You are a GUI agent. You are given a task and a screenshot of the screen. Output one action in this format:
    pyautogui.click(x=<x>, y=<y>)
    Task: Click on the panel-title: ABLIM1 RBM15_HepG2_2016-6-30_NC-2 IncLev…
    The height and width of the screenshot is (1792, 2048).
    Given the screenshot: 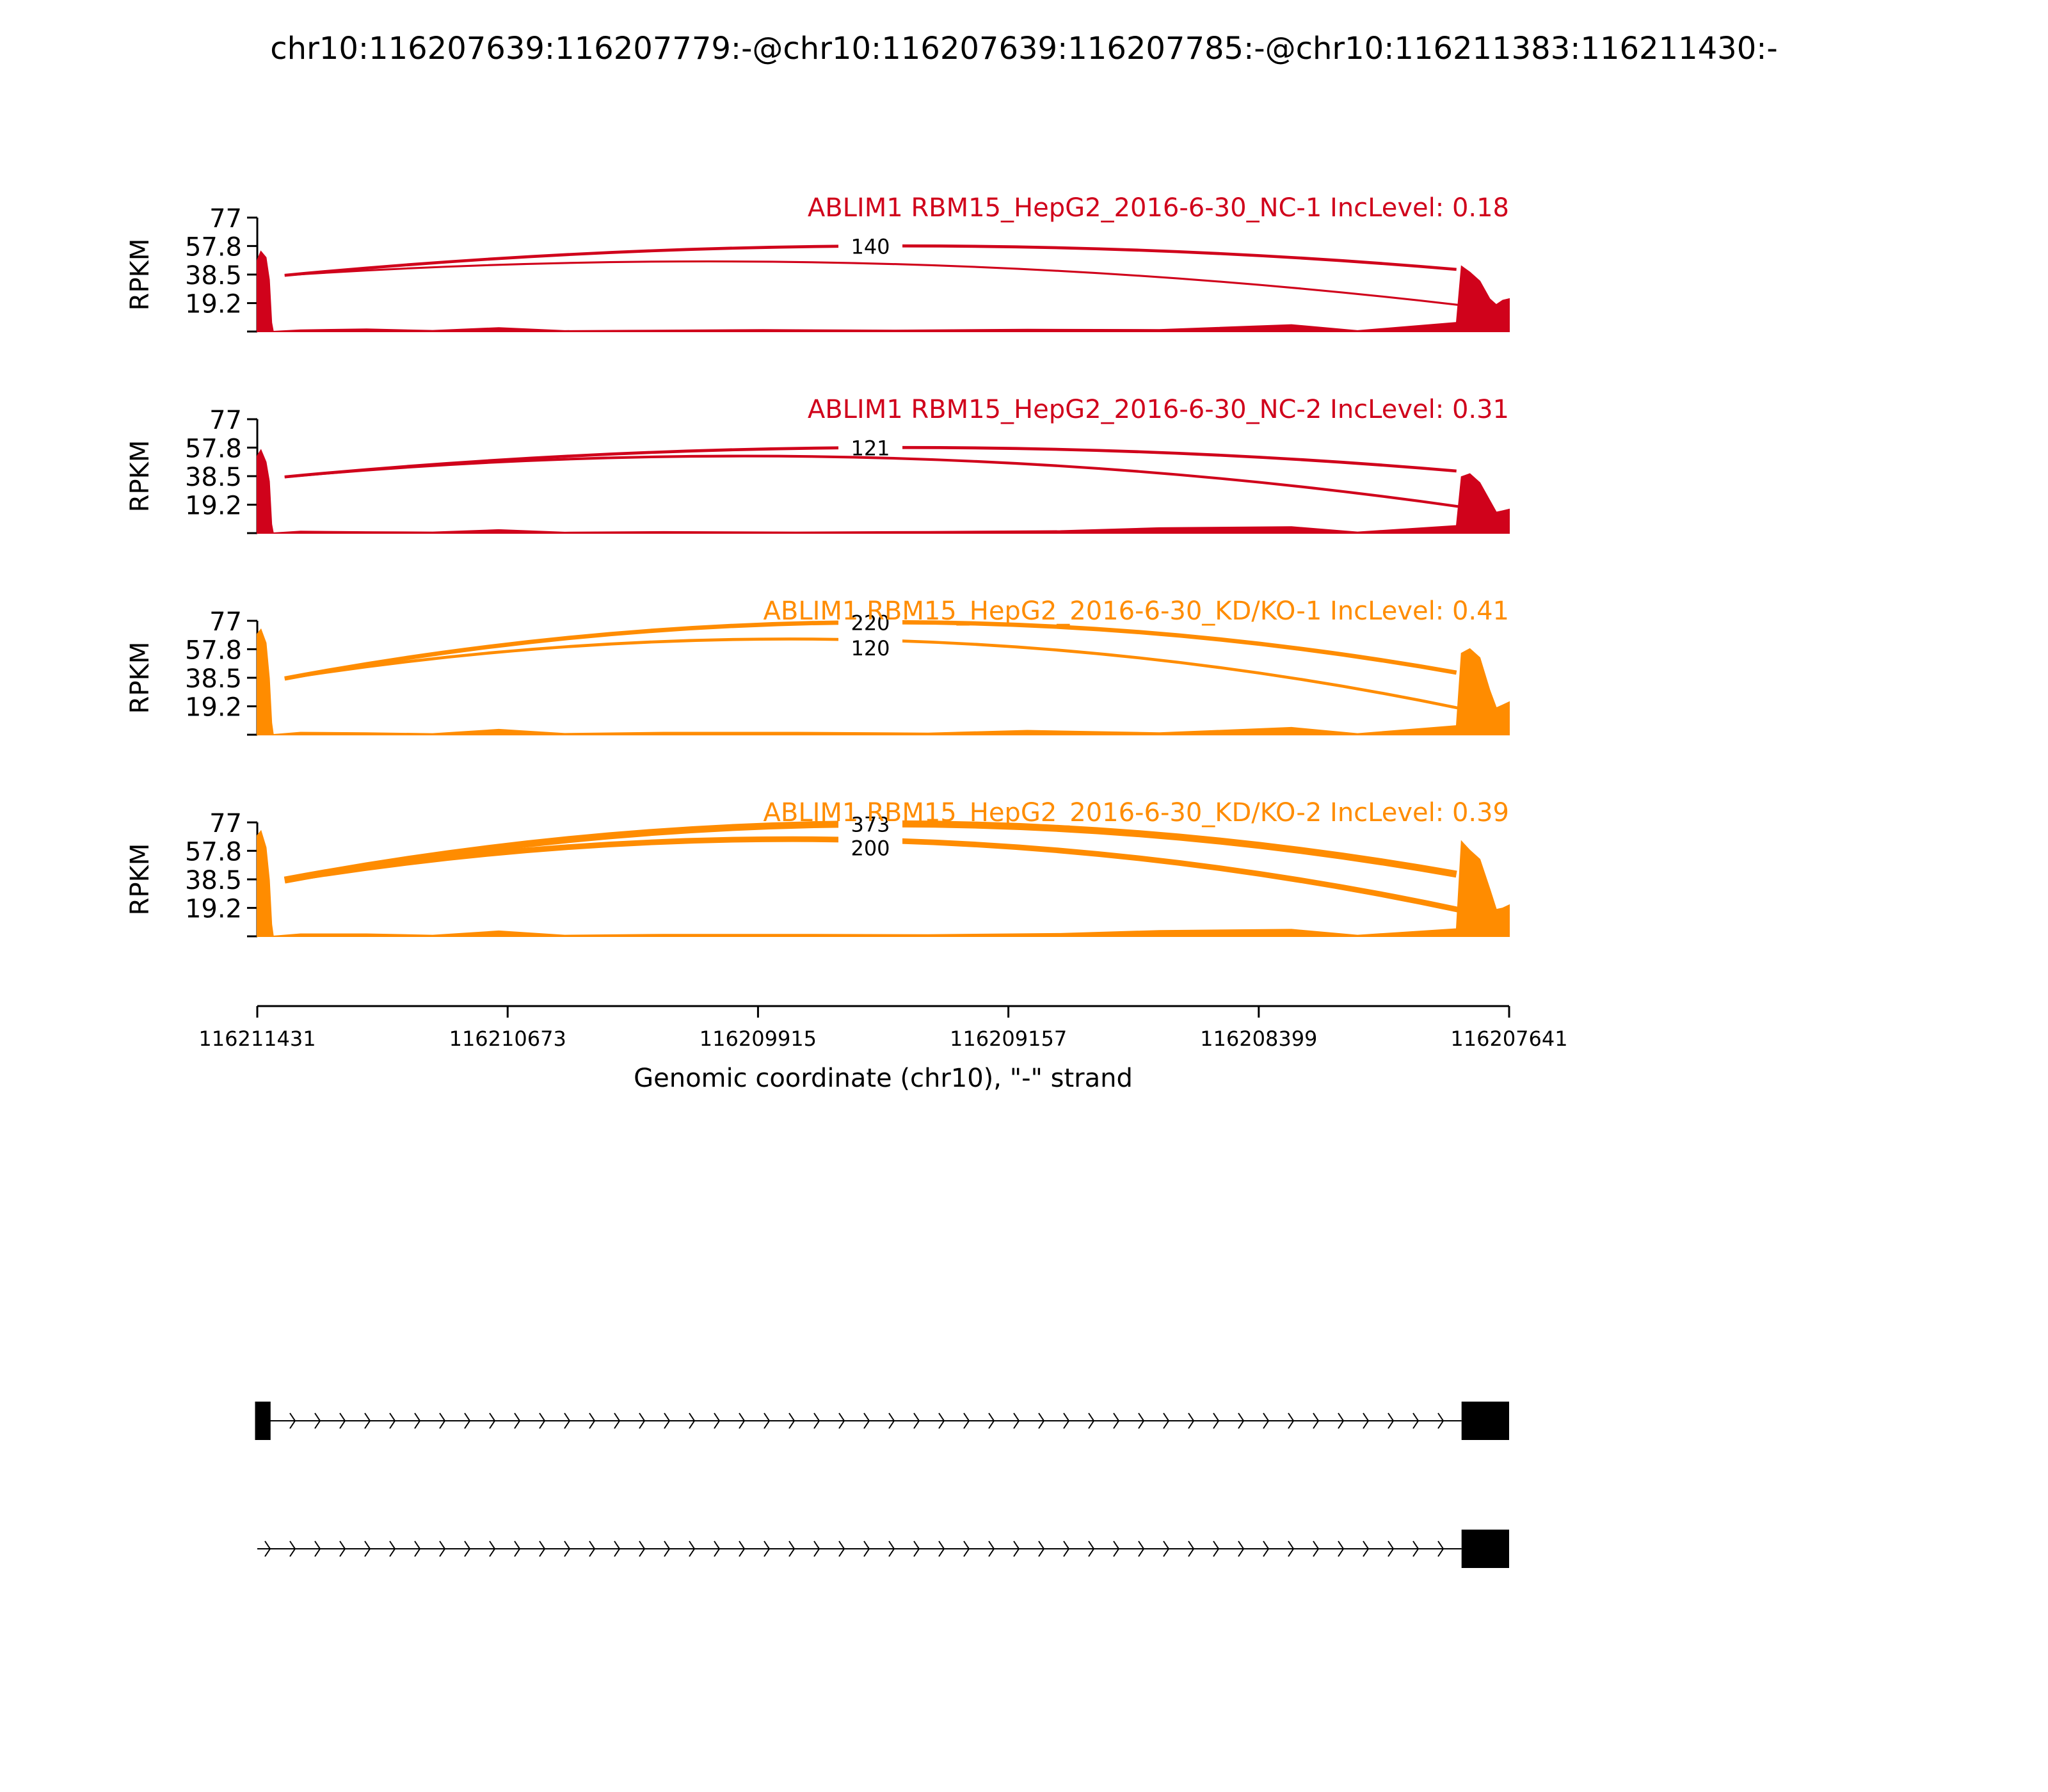 What is the action you would take?
    pyautogui.click(x=1158, y=409)
    